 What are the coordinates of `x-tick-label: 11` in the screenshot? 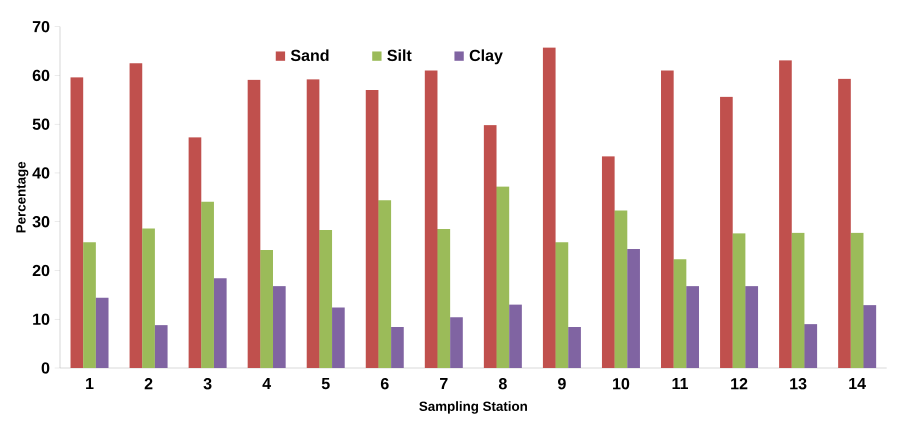 It's located at (680, 384).